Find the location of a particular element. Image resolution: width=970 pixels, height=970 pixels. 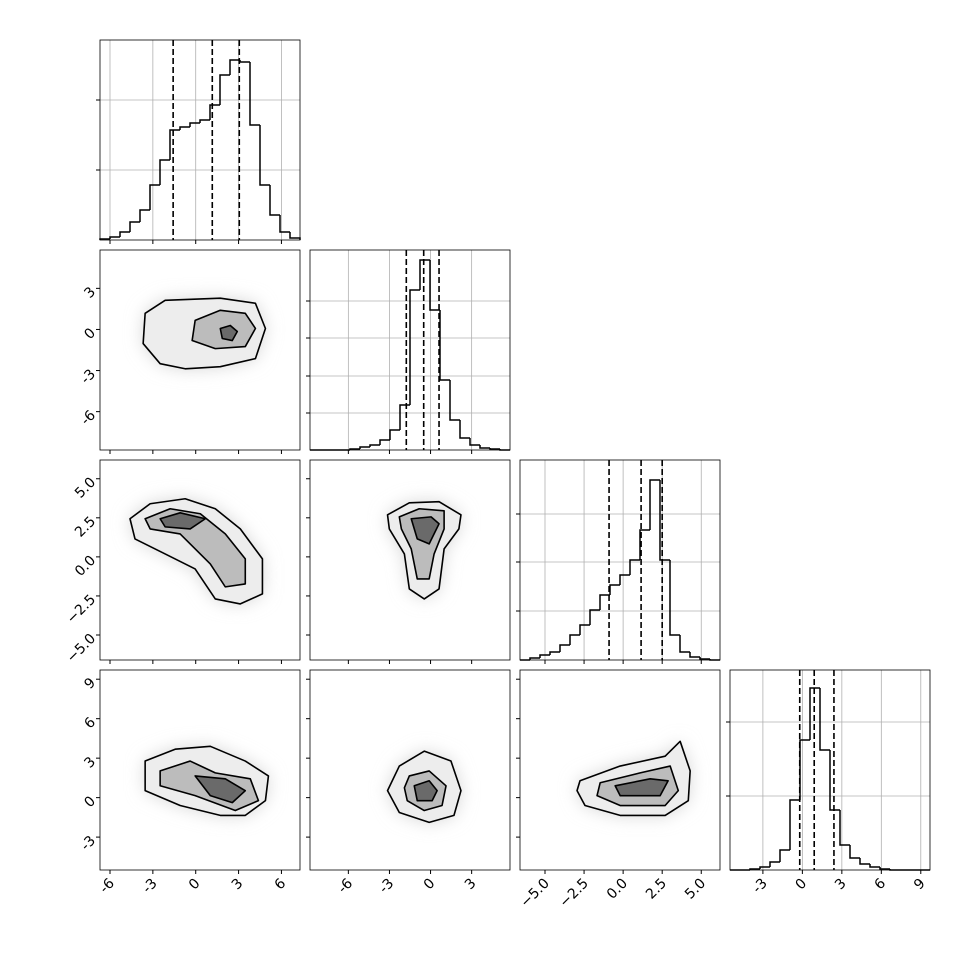

y-tick-label: -6 is located at coordinates (88, 417).